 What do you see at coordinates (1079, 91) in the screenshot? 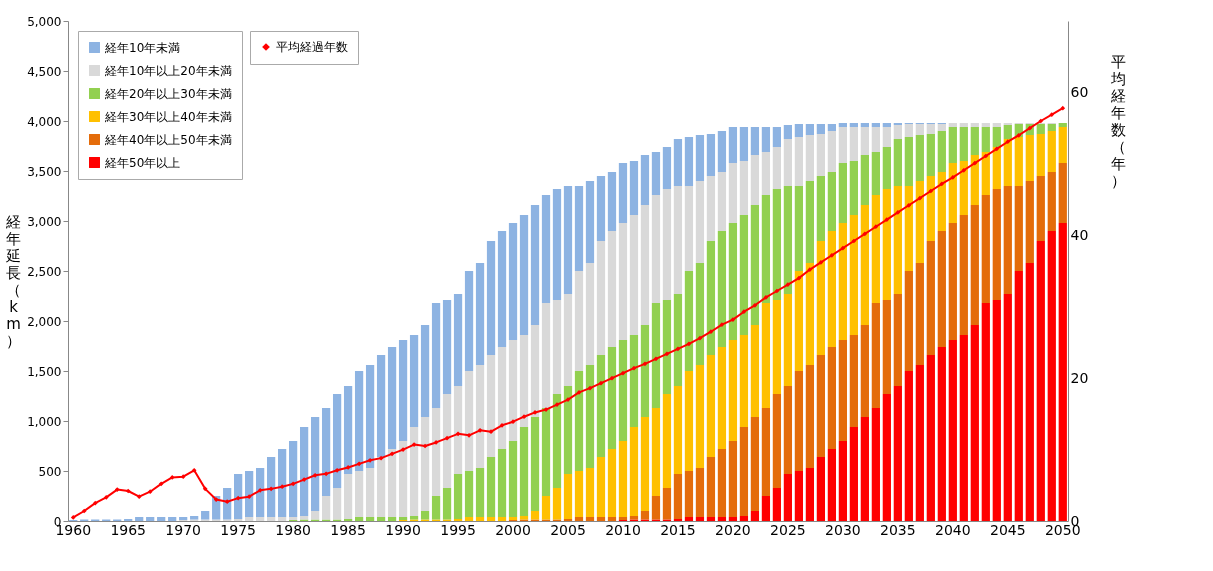
I see `y2-tick-label: 60` at bounding box center [1079, 91].